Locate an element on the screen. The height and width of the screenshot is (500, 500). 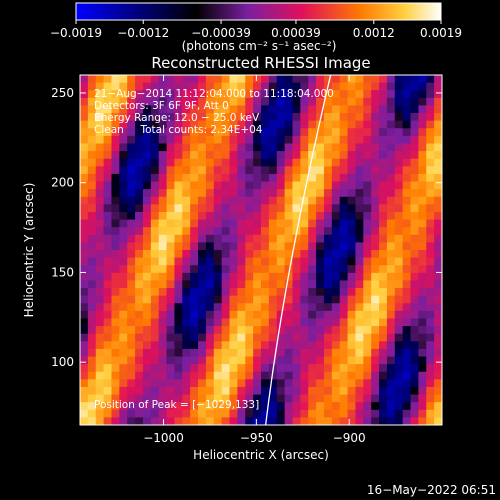
peak-position-label: Position of Peak = [−1029,133] is located at coordinates (176, 405).